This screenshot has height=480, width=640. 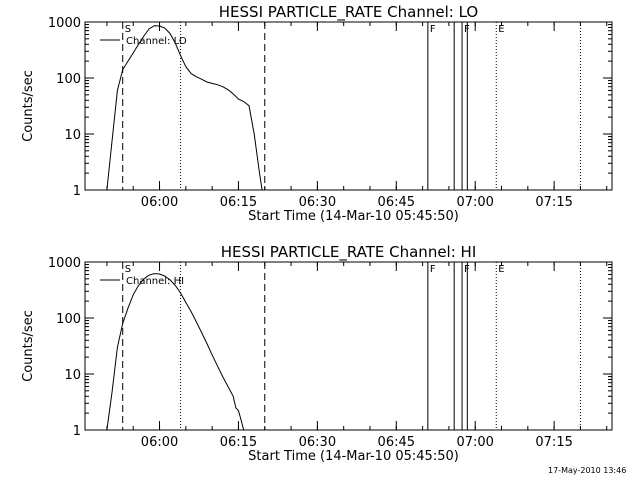 I want to click on lo-xlabel: Start Time (14-Mar-10 05:45:50), so click(x=353, y=216).